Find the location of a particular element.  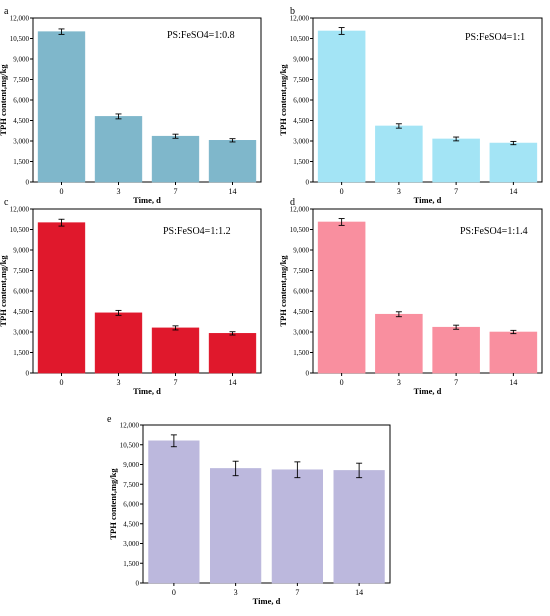

panel-letter: e is located at coordinates (109, 419).